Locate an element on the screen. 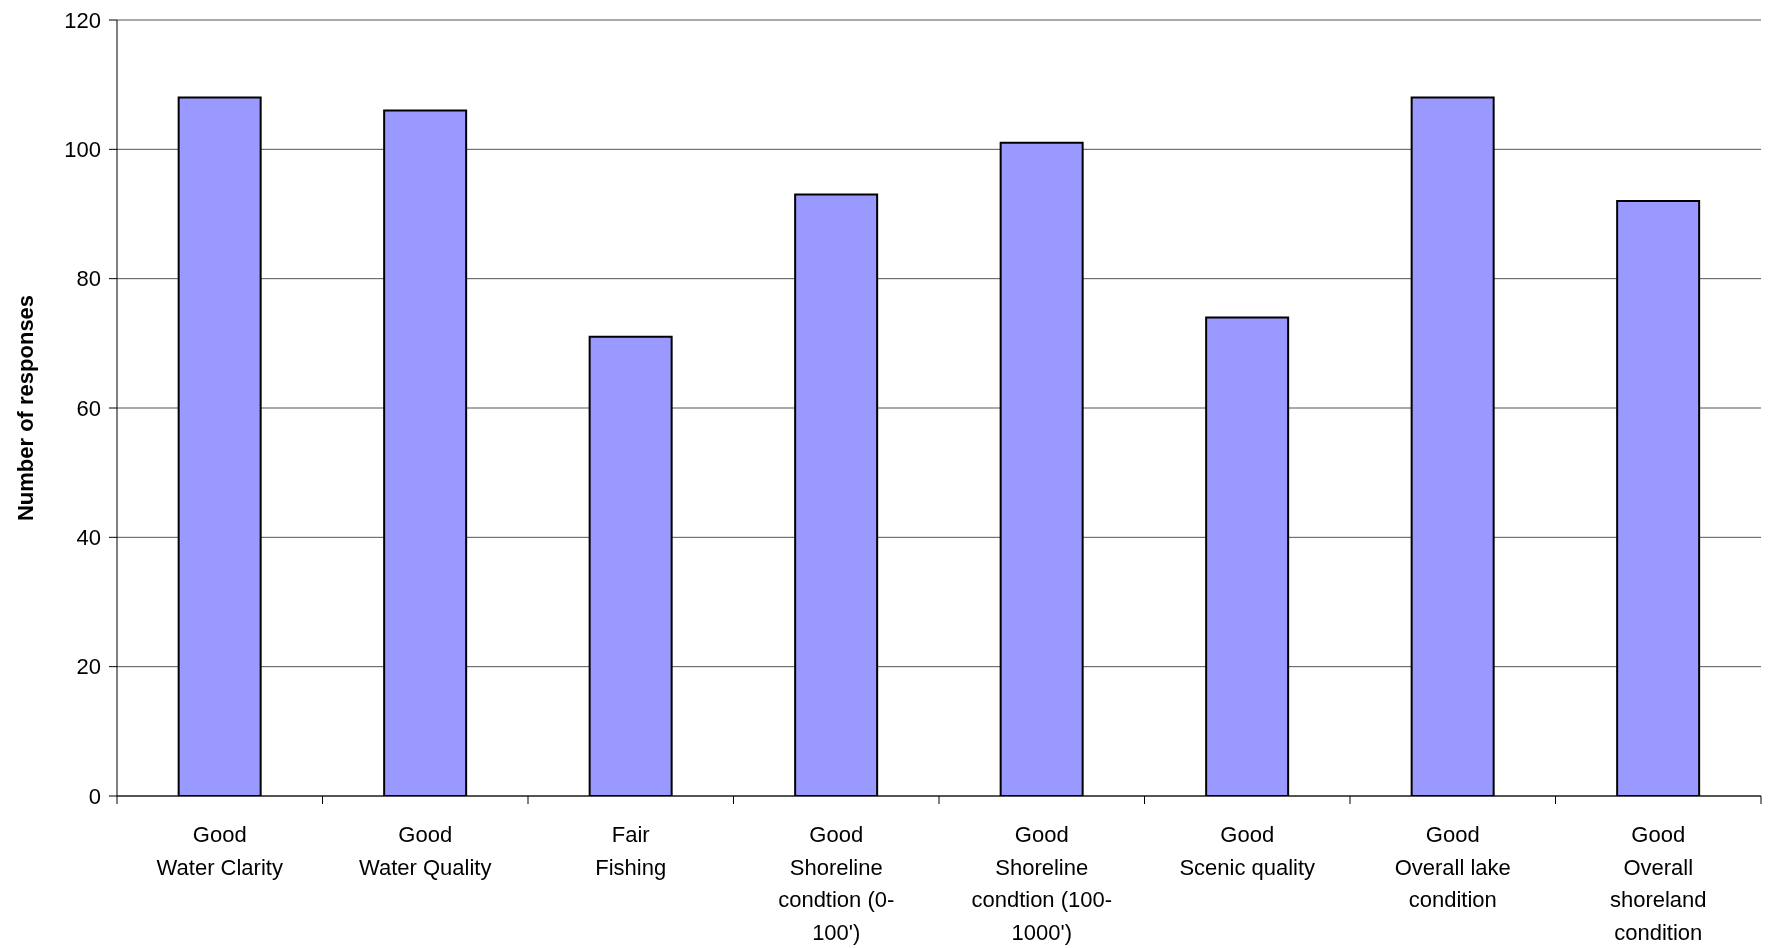 Image resolution: width=1769 pixels, height=948 pixels. y-tick-label: 20 is located at coordinates (88, 667).